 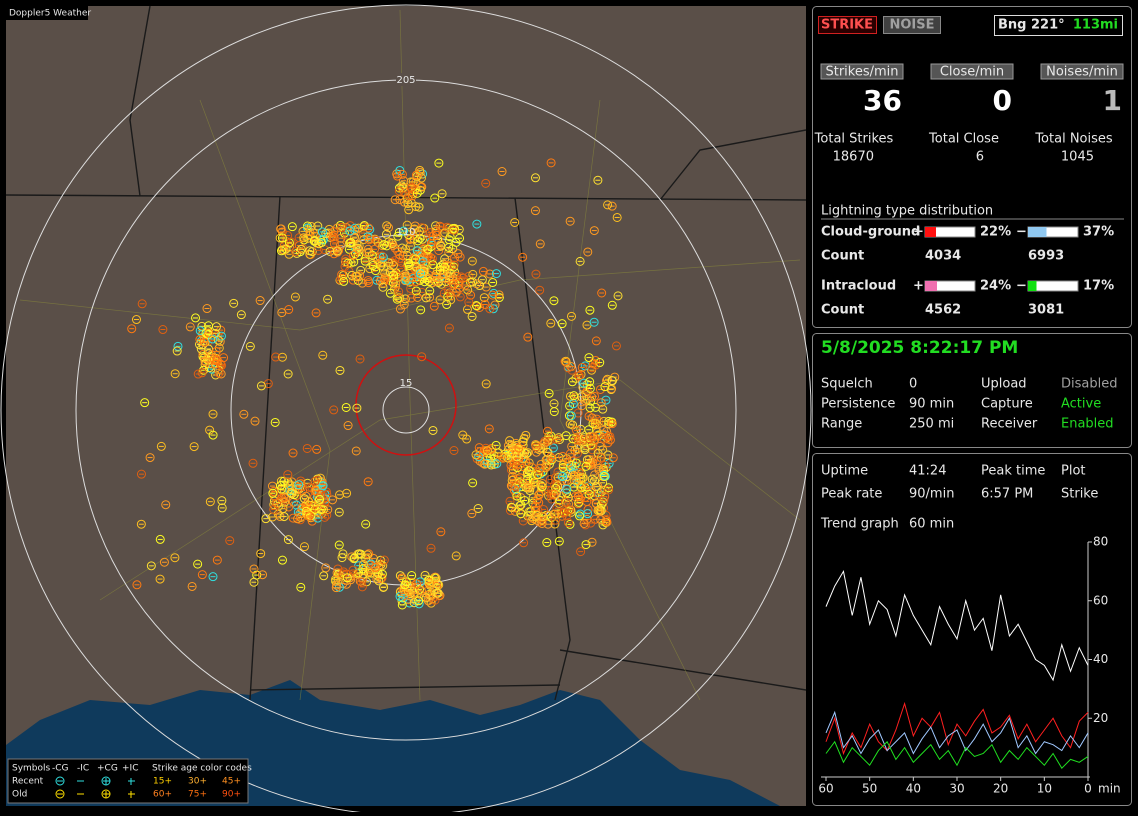 I want to click on distance: 113mi, so click(x=1095, y=25).